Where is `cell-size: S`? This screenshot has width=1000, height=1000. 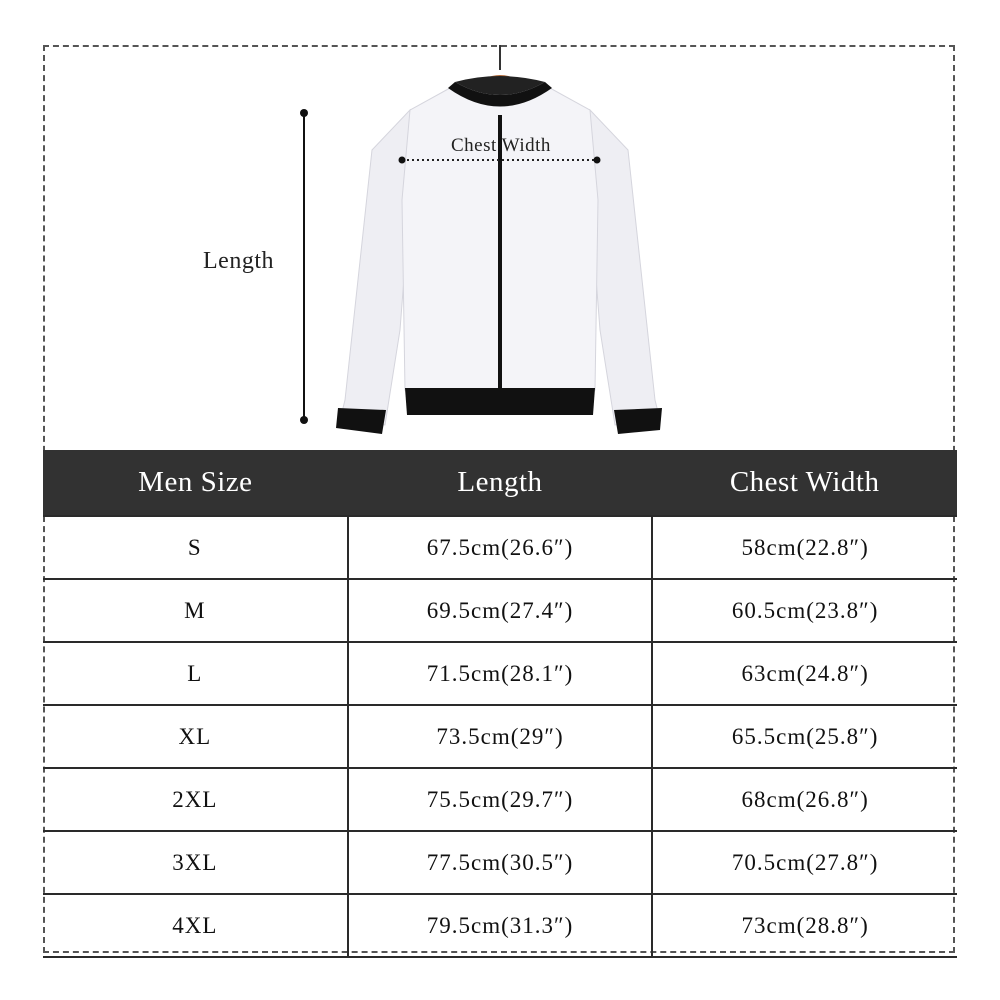
cell-size: S is located at coordinates (196, 547).